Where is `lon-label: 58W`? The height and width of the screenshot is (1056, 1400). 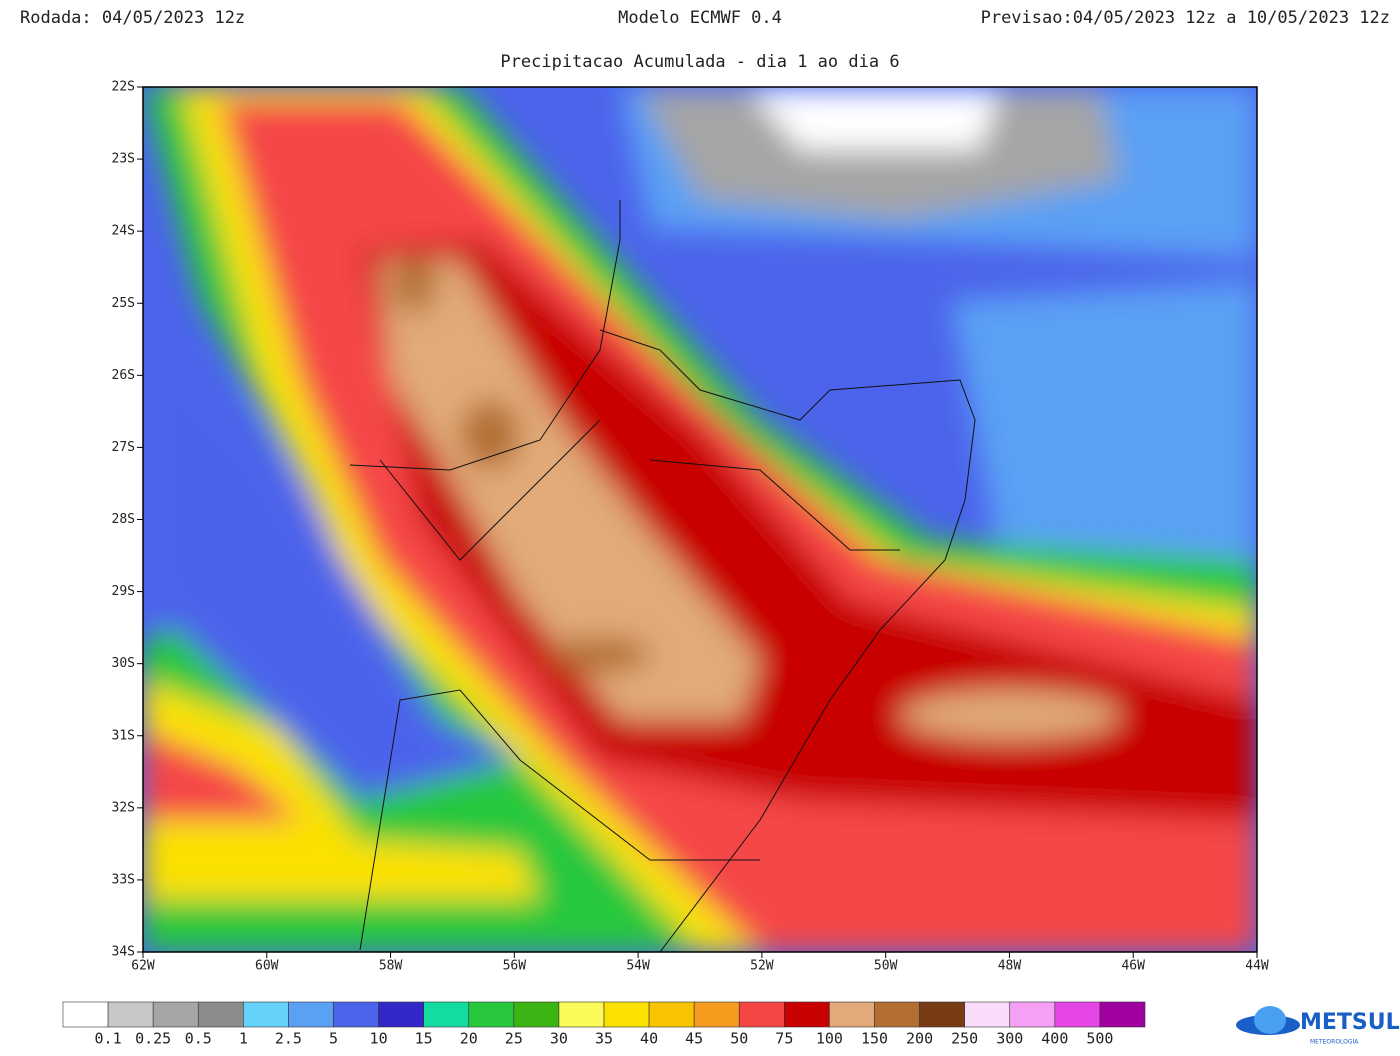
lon-label: 58W is located at coordinates (391, 966).